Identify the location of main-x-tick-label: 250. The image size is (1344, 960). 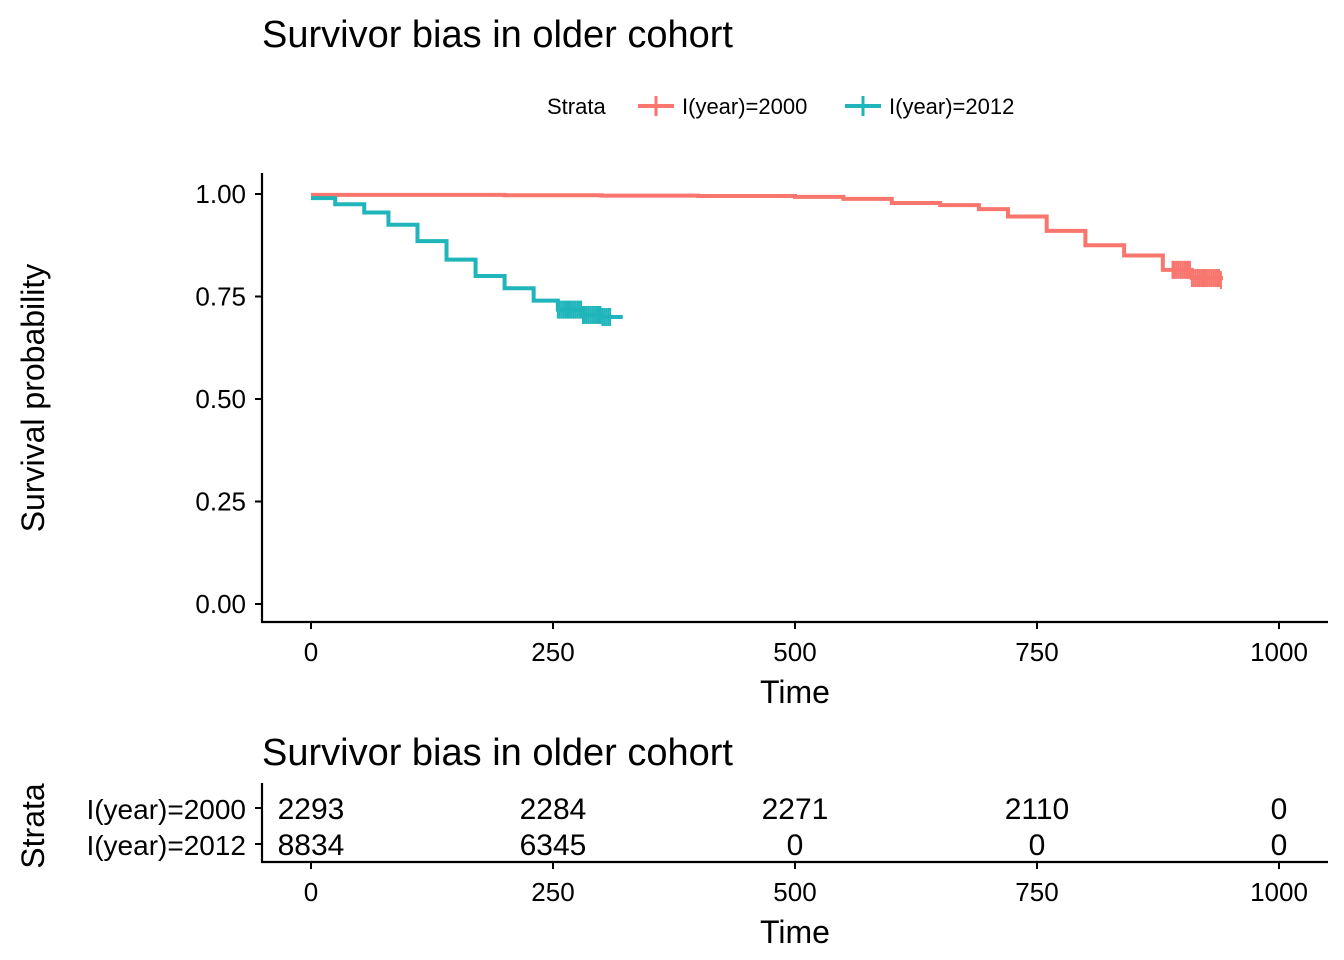
(552, 652).